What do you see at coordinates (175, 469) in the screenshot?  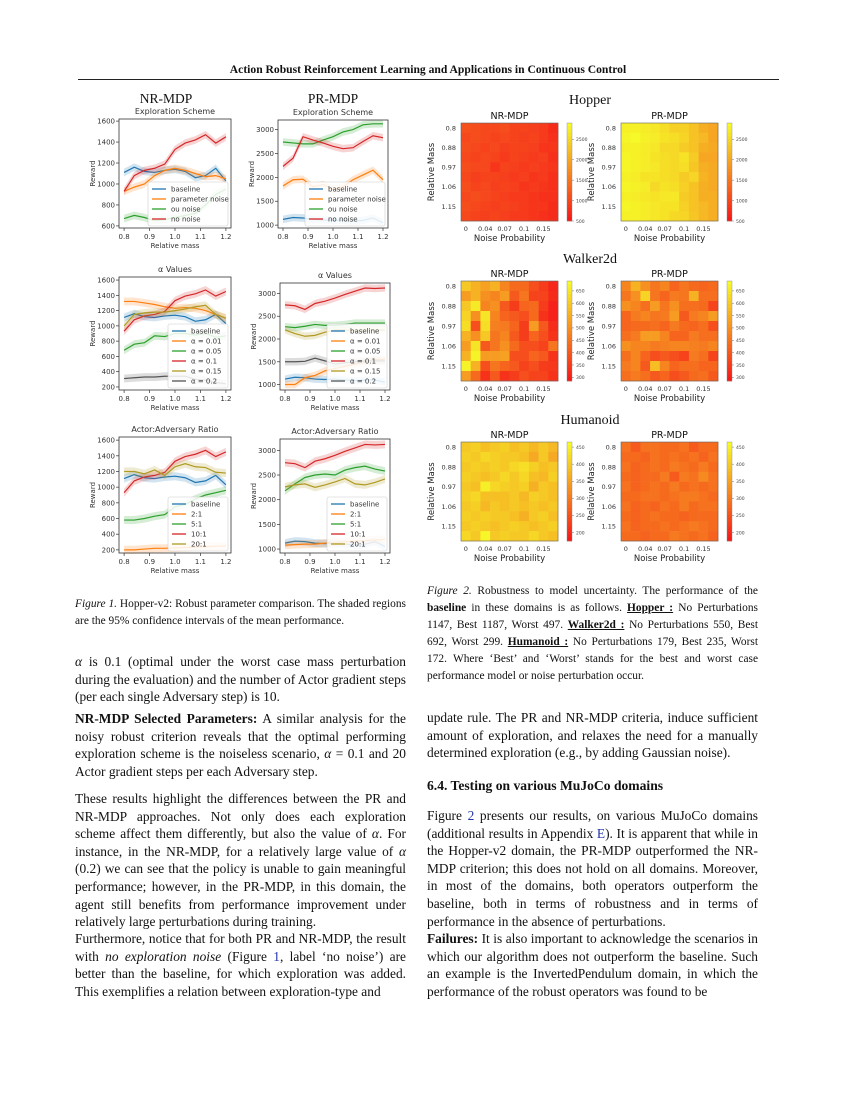 I see `confidence-band` at bounding box center [175, 469].